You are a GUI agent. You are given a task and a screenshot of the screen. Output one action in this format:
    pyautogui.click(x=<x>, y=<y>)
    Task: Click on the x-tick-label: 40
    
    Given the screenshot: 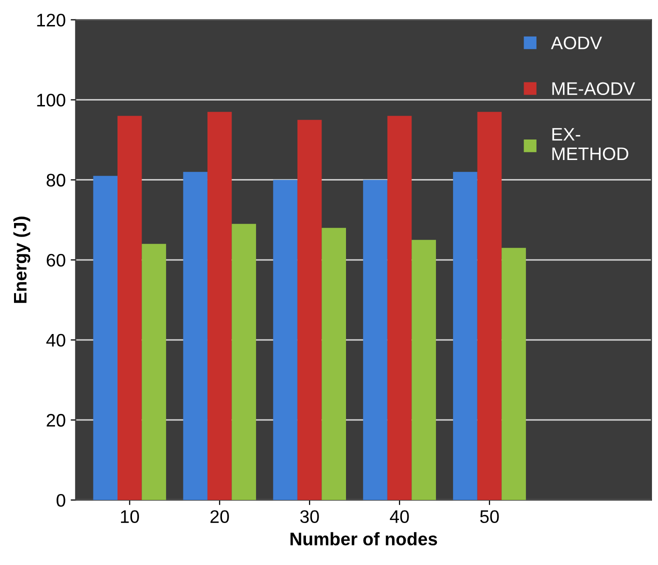 What is the action you would take?
    pyautogui.click(x=399, y=517)
    